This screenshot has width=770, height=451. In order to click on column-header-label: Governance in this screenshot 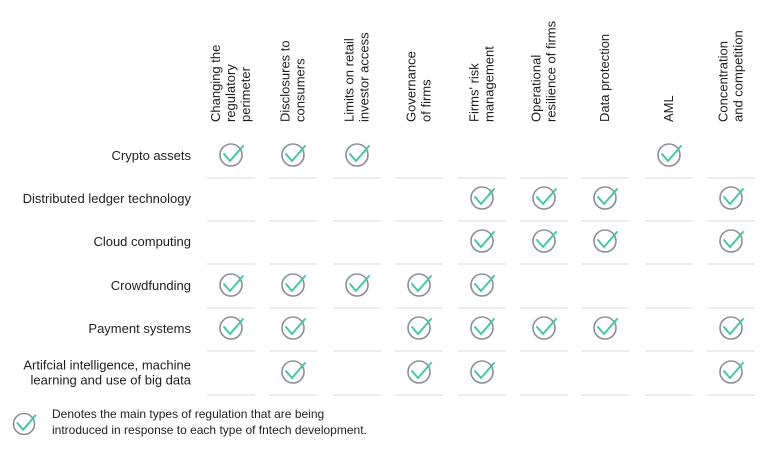, I will do `click(411, 86)`.